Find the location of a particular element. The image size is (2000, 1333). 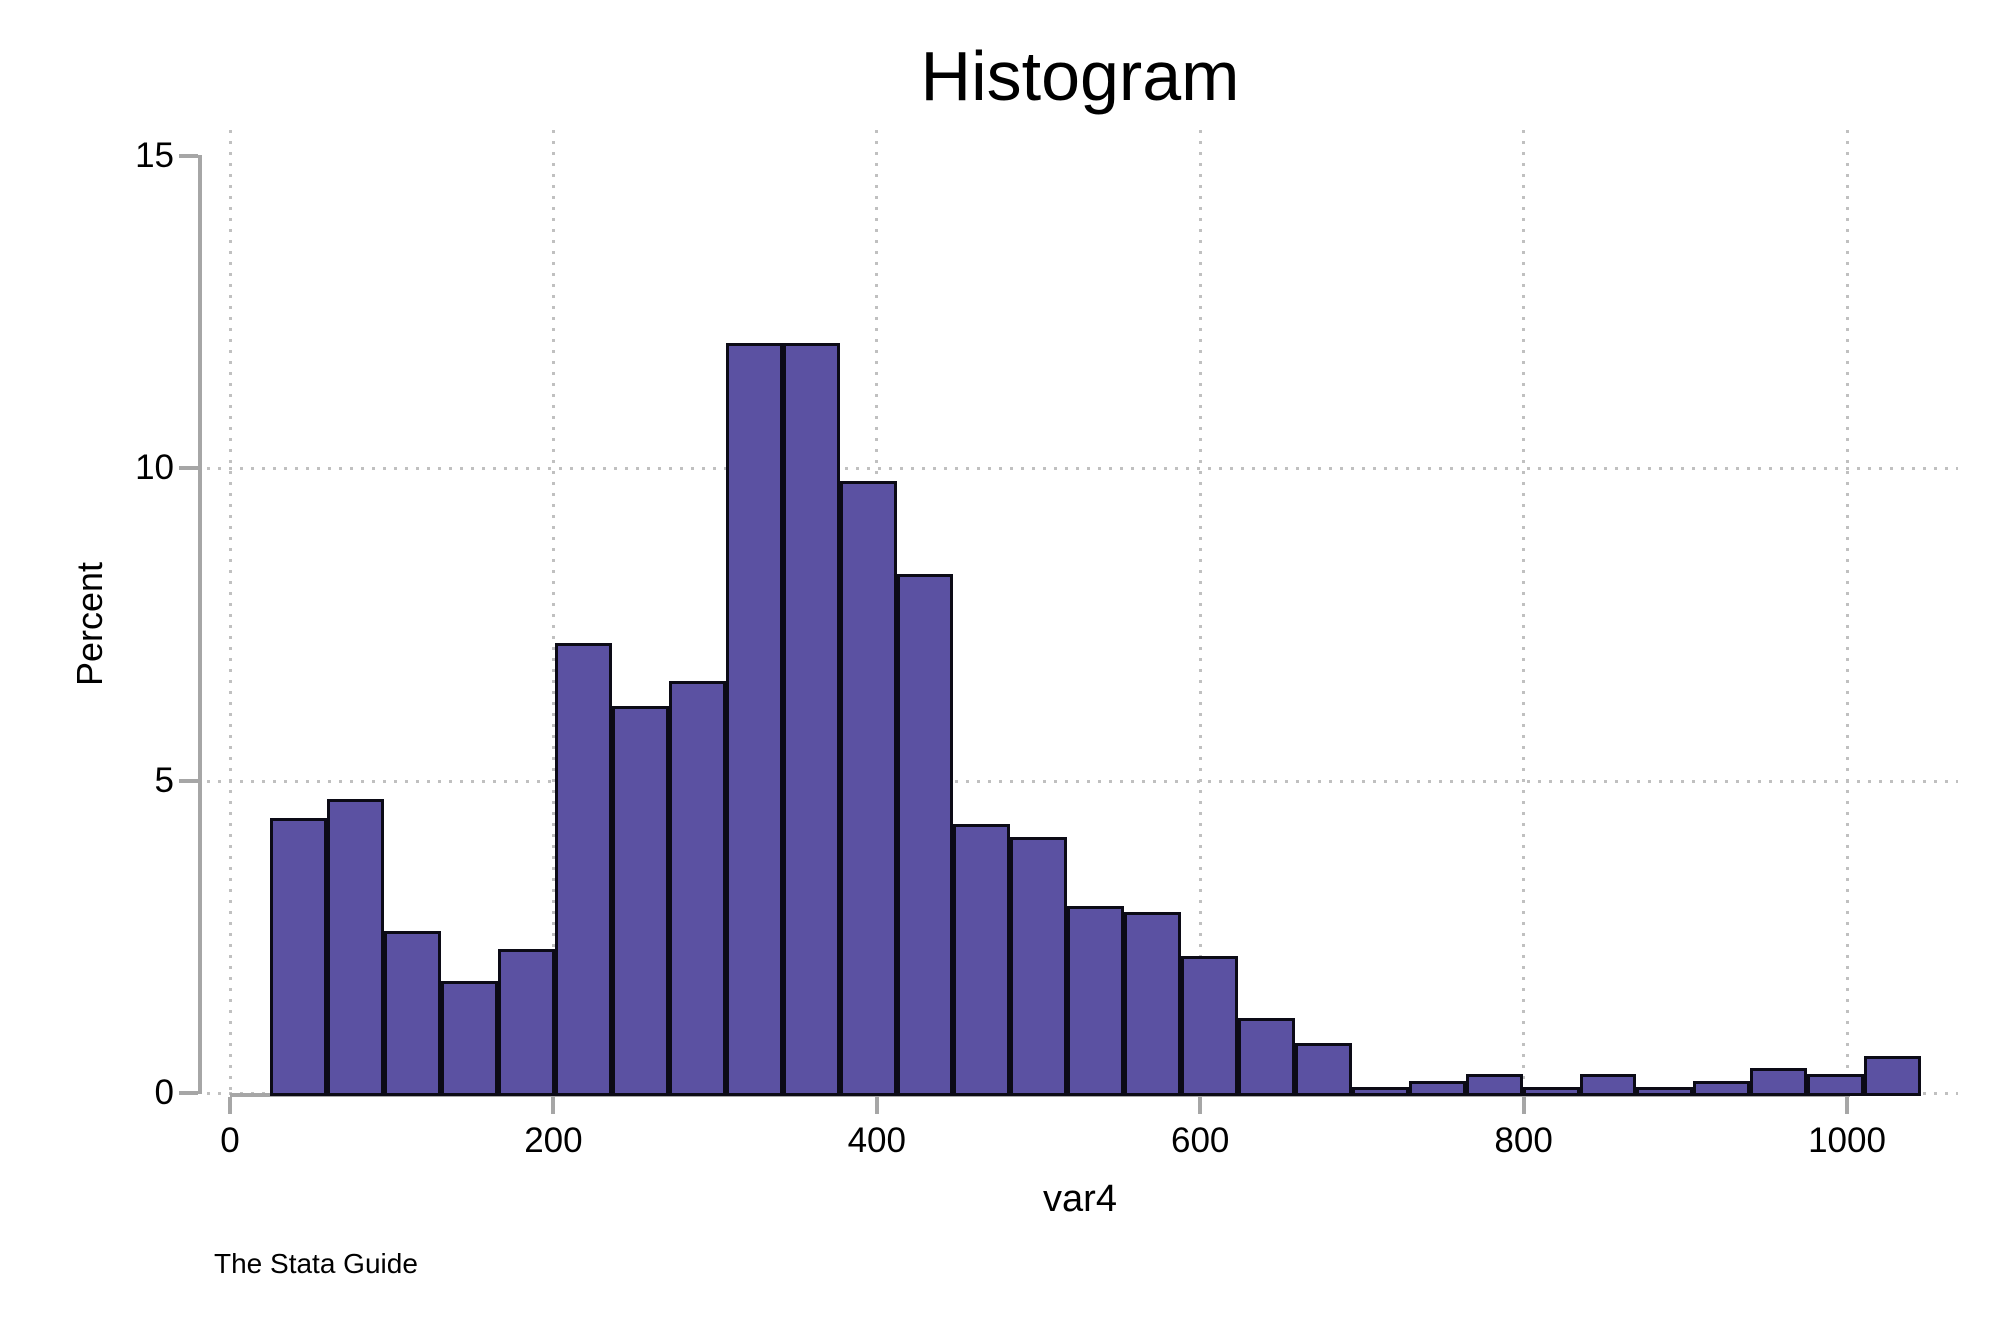

source-credit: The Stata Guide is located at coordinates (316, 1263).